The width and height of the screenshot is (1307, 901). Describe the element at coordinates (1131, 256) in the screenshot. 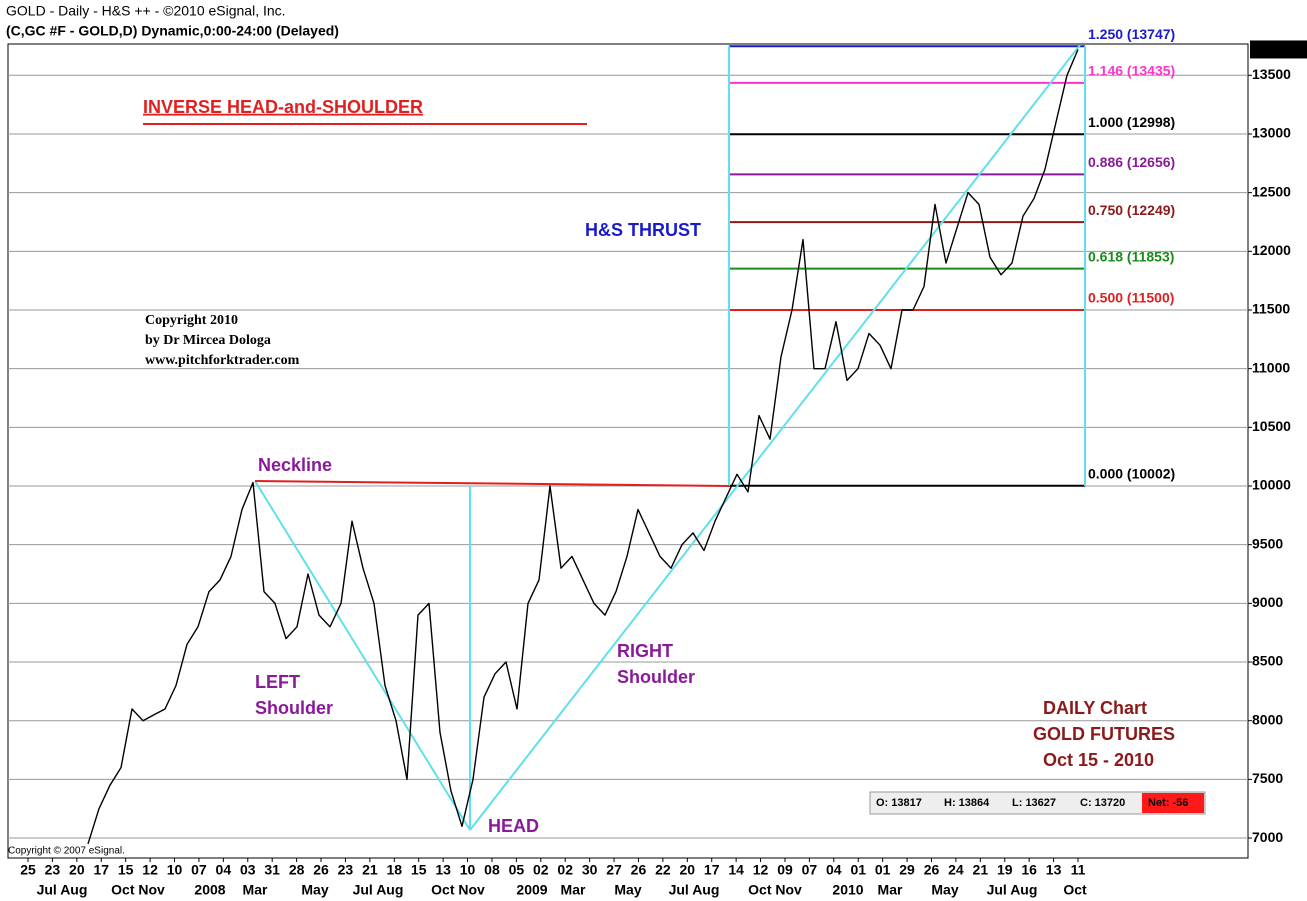

I see `fib-label: 0.618 (11853)` at that location.